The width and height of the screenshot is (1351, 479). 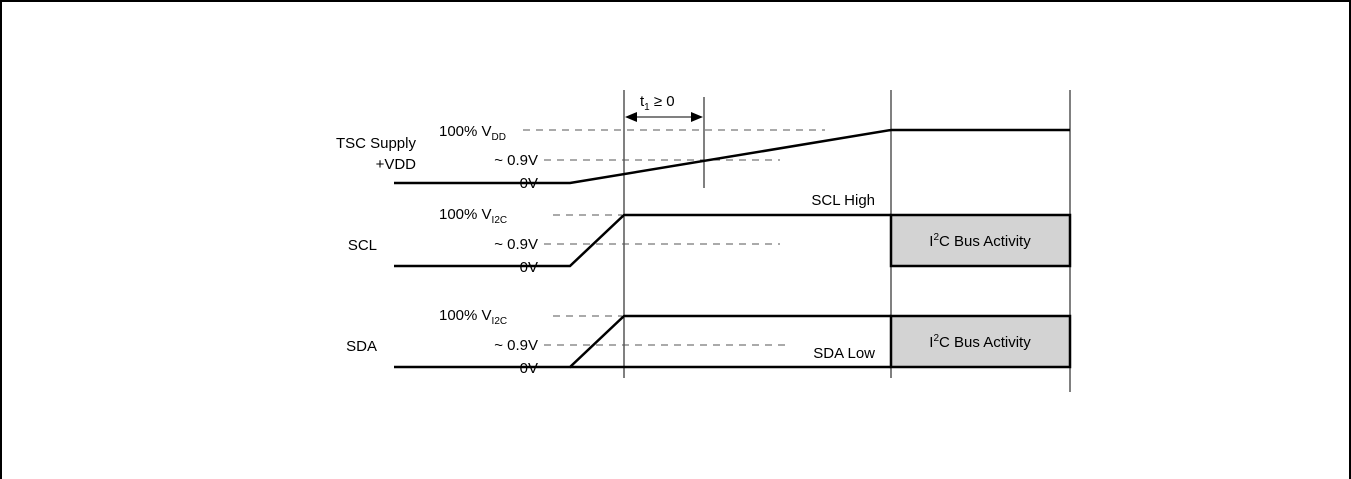 What do you see at coordinates (715, 341) in the screenshot?
I see `sda-waveform` at bounding box center [715, 341].